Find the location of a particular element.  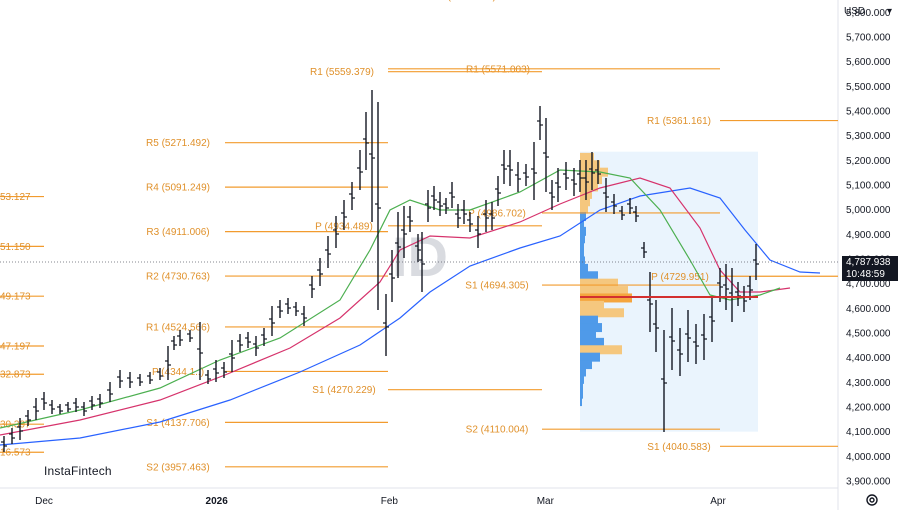

pivot-level-label: R1 (5361.161) is located at coordinates (679, 121).